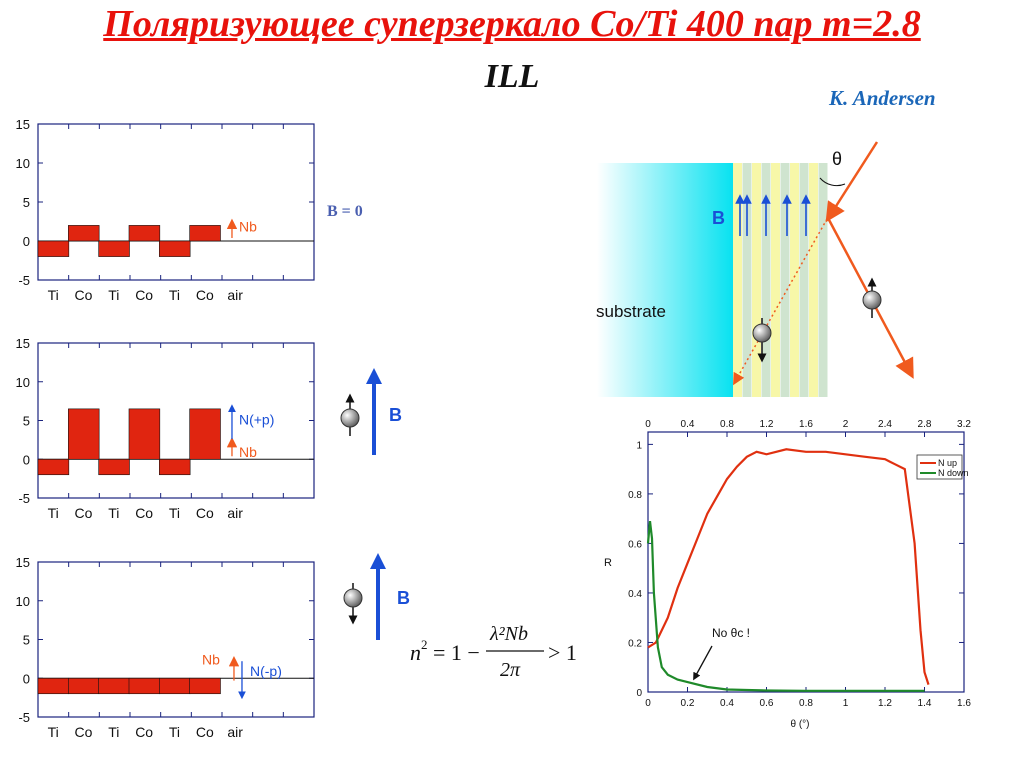  Describe the element at coordinates (806, 424) in the screenshot. I see `top-x-tick-label: 1.6` at that location.